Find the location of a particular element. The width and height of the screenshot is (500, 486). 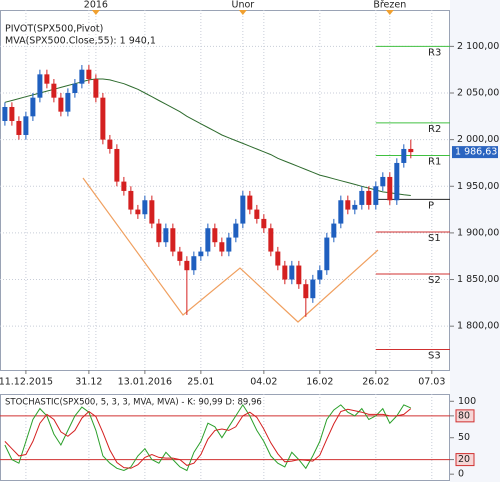

x-tick-label: 31.12 is located at coordinates (88, 382).